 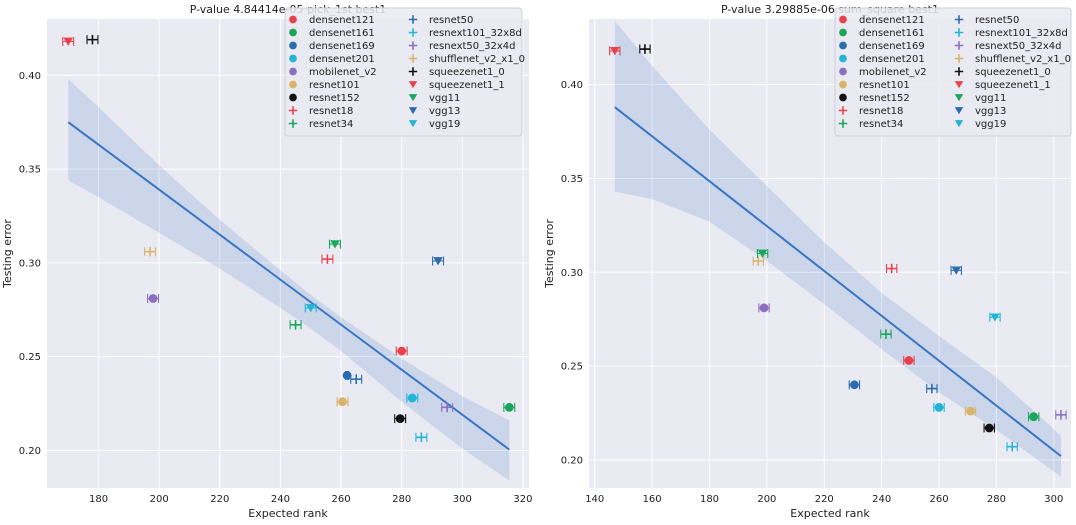 I want to click on data-point-densenet201, so click(x=412, y=398).